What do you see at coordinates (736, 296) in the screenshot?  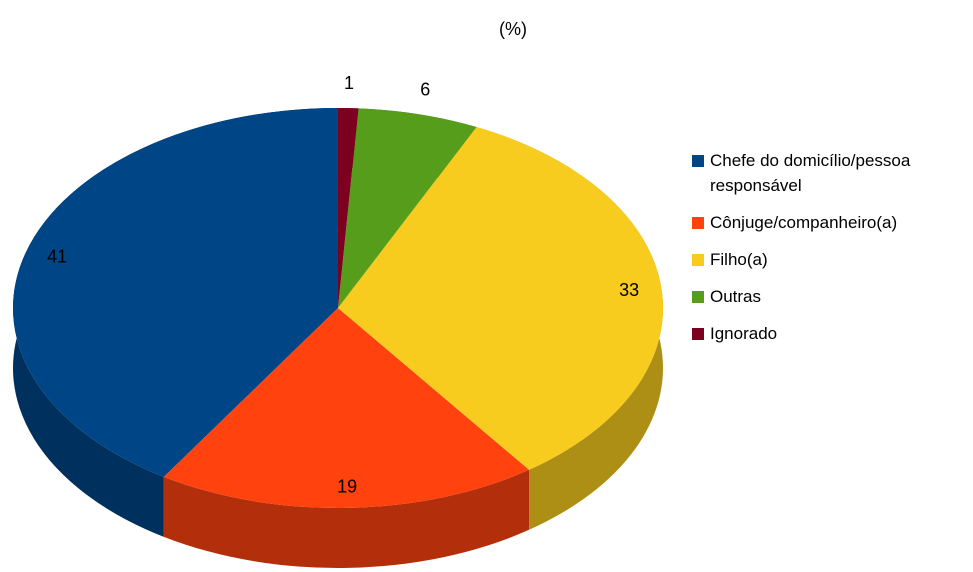 I see `legend-label: Outras` at bounding box center [736, 296].